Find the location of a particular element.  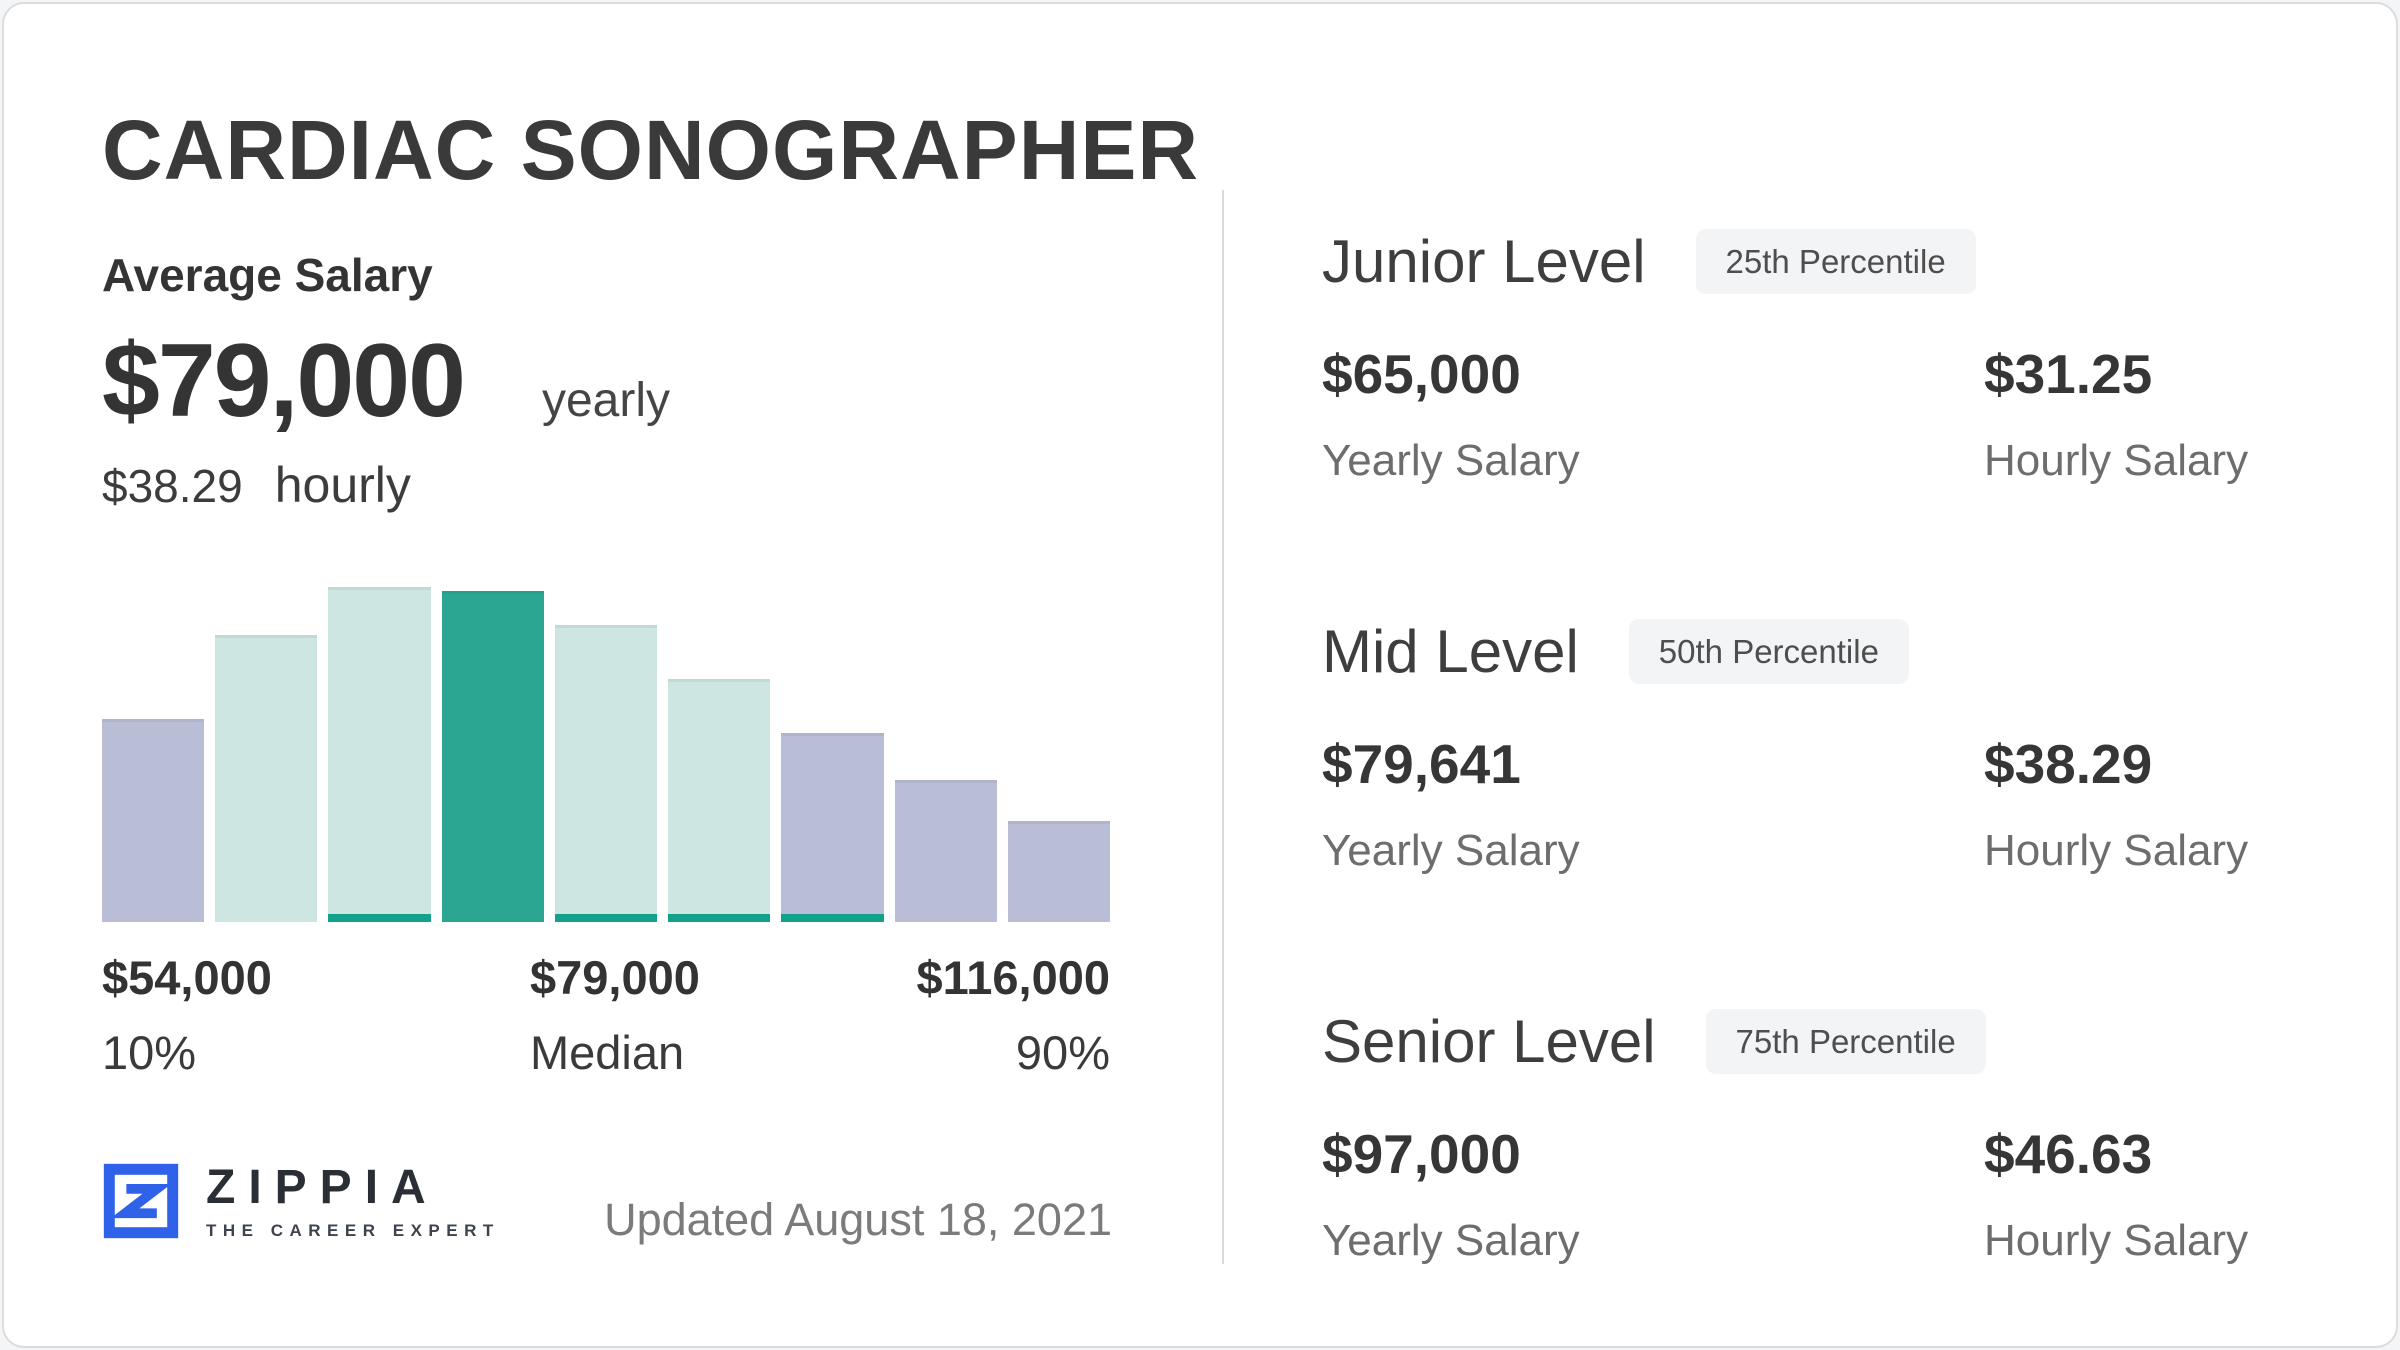

average-salary-label: Average Salary is located at coordinates (267, 275).